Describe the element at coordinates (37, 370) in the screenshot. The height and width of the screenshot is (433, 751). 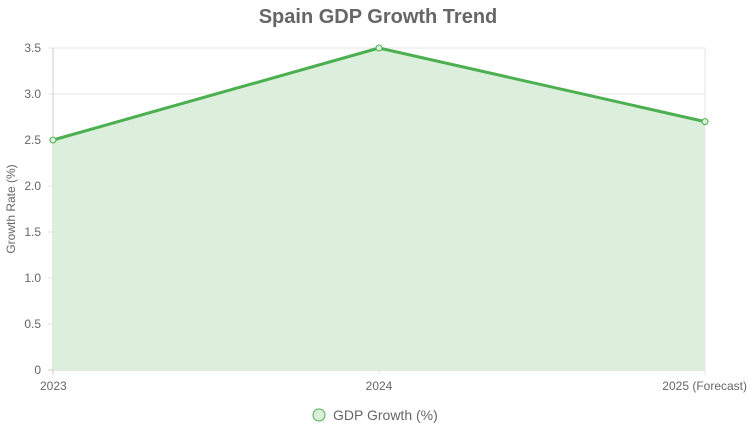
I see `y-tick-label: 0` at that location.